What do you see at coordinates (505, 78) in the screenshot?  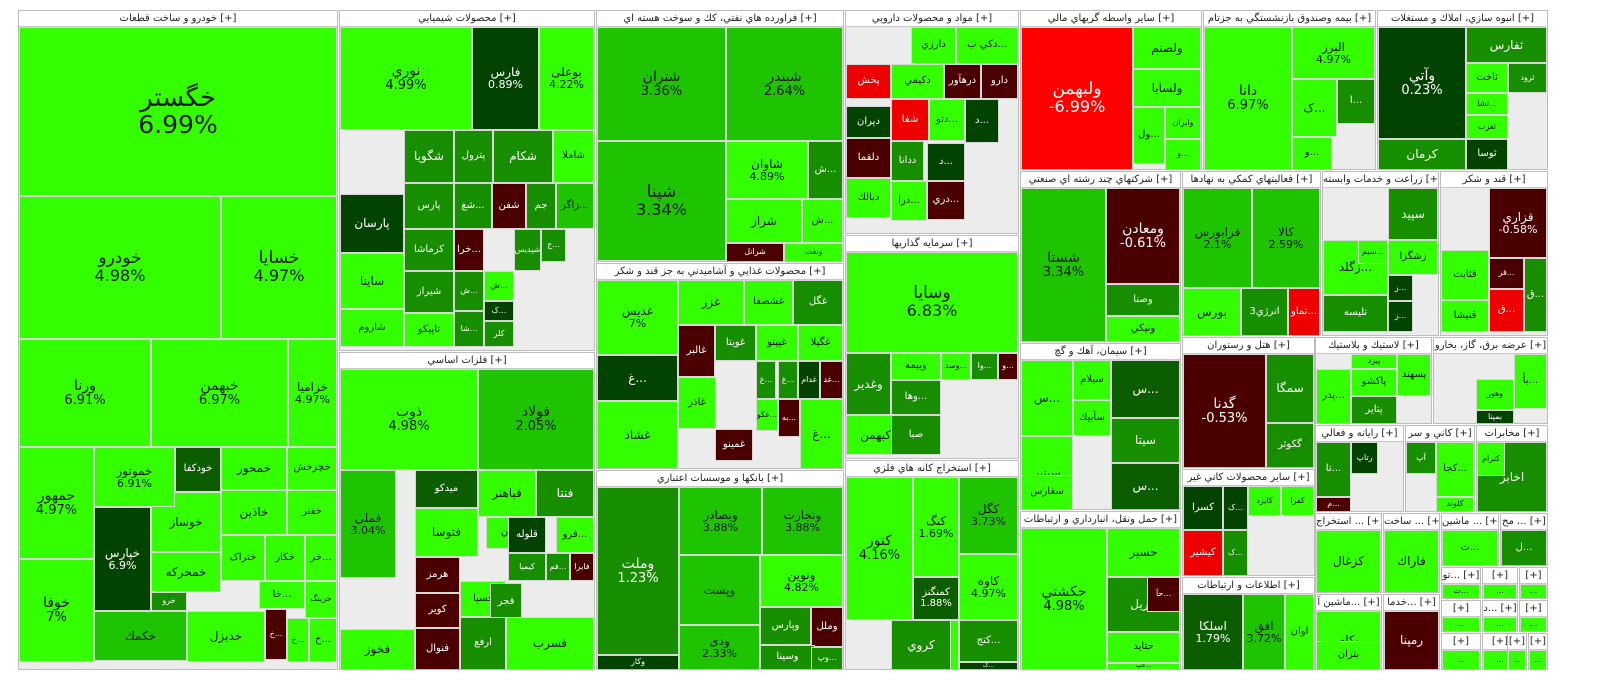 I see `stock-tile: فارس 0.89%` at bounding box center [505, 78].